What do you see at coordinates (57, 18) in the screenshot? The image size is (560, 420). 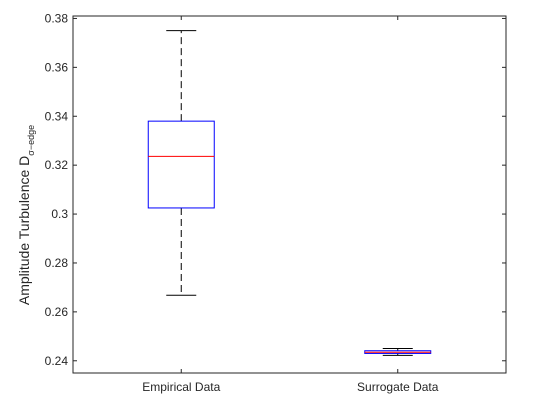 I see `y-tick-label: 0.38` at bounding box center [57, 18].